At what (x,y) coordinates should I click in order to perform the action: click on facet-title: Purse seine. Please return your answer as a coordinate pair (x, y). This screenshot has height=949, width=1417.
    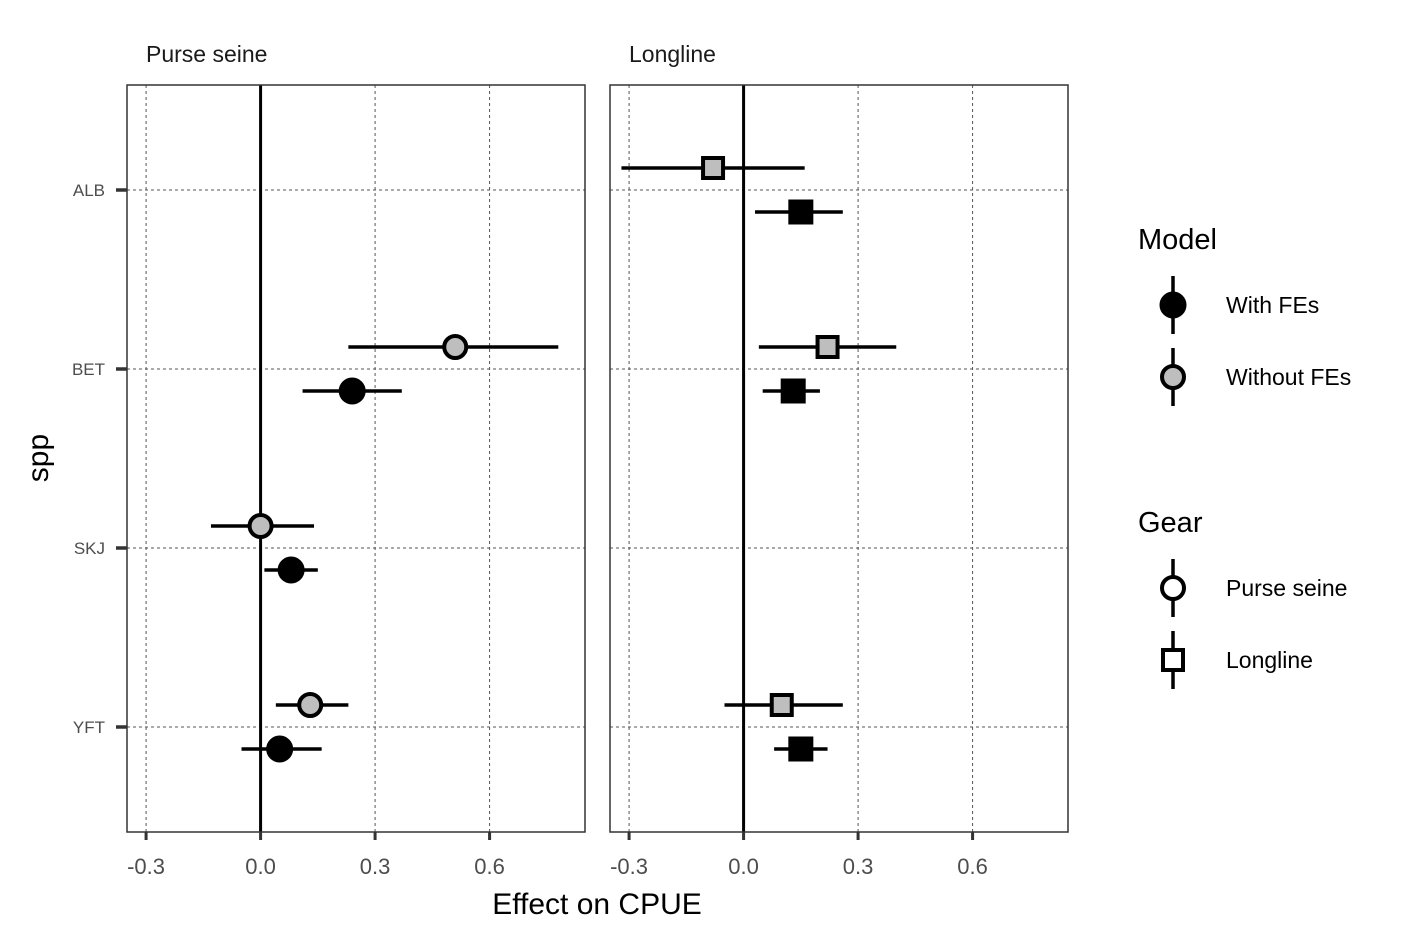
    Looking at the image, I should click on (206, 54).